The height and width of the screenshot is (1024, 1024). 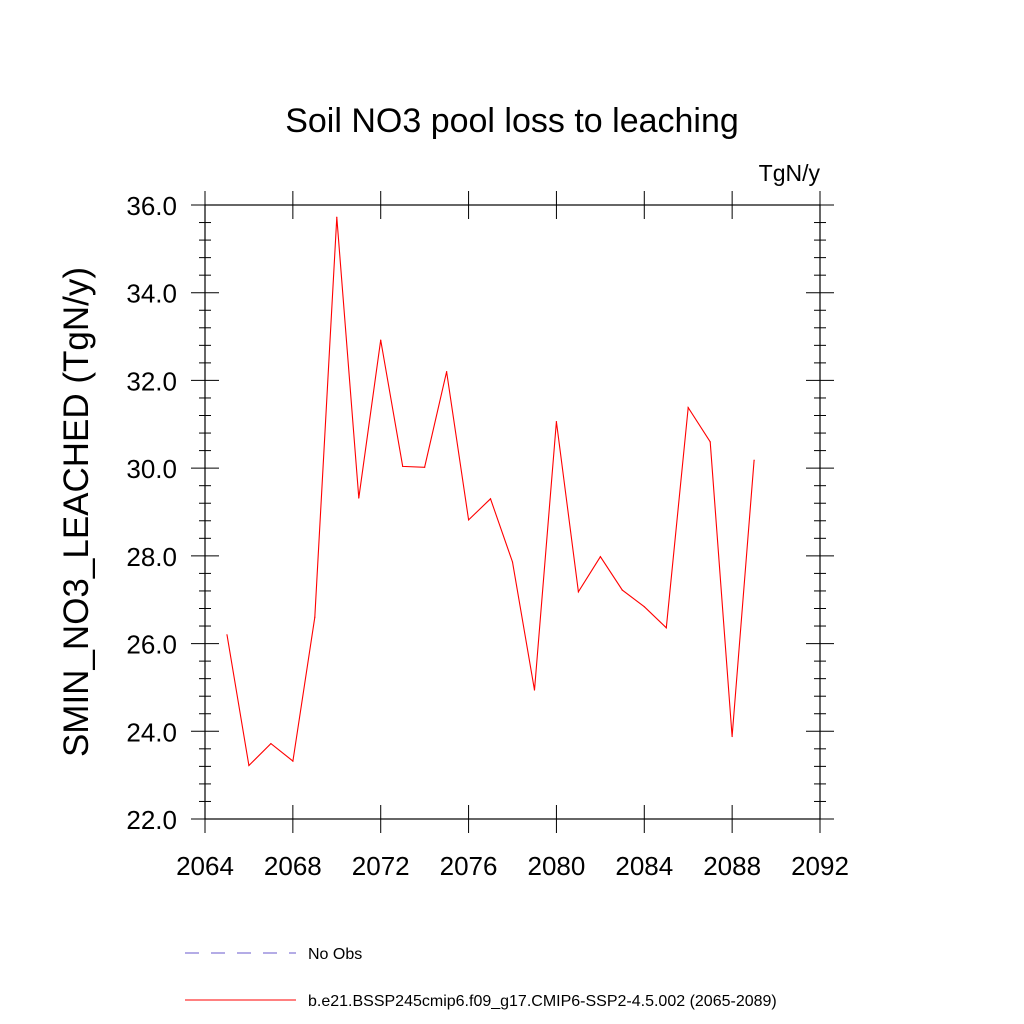 I want to click on chart-title: Soil NO3 pool loss to leaching, so click(x=512, y=121).